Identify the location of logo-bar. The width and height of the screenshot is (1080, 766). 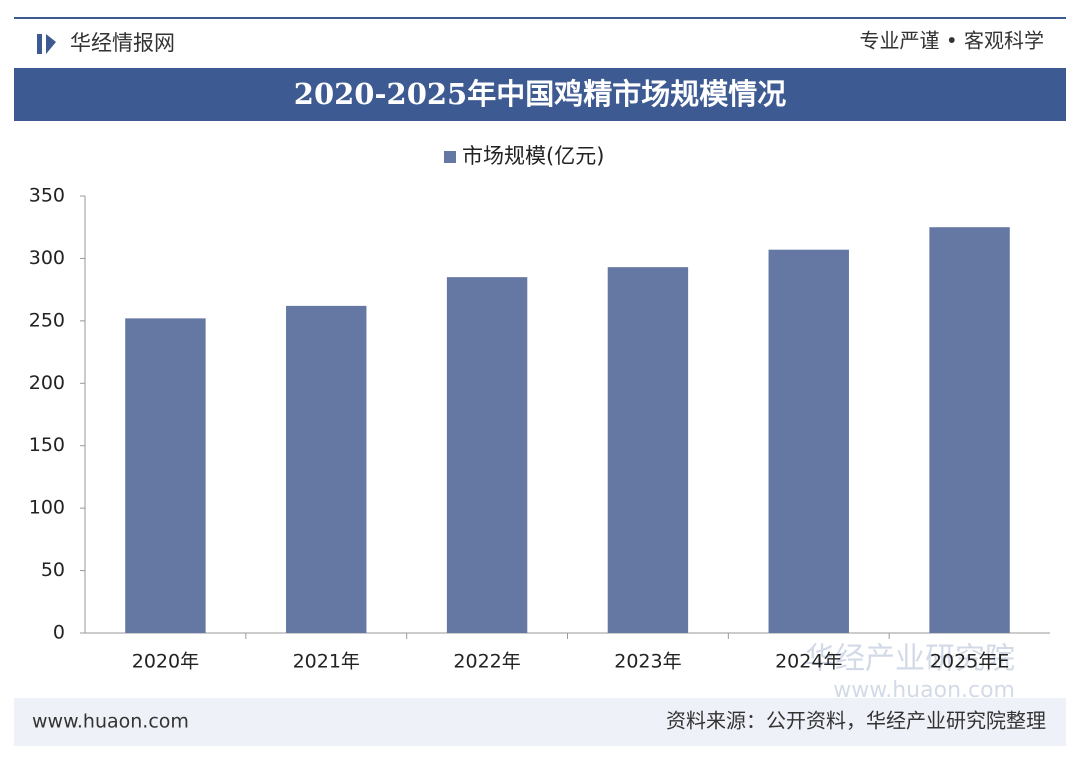
(39, 44).